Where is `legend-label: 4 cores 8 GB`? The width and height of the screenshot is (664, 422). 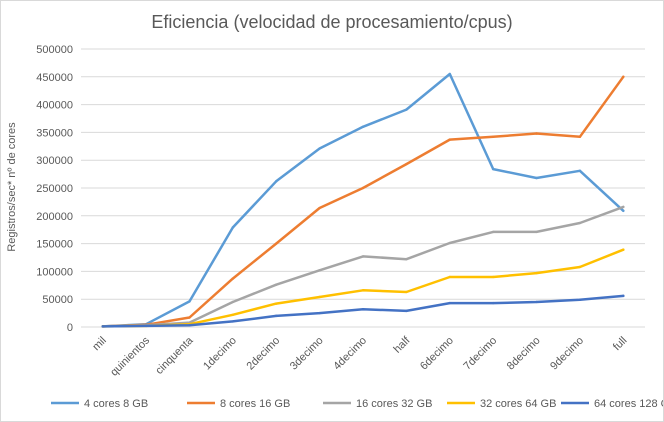
legend-label: 4 cores 8 GB is located at coordinates (116, 404).